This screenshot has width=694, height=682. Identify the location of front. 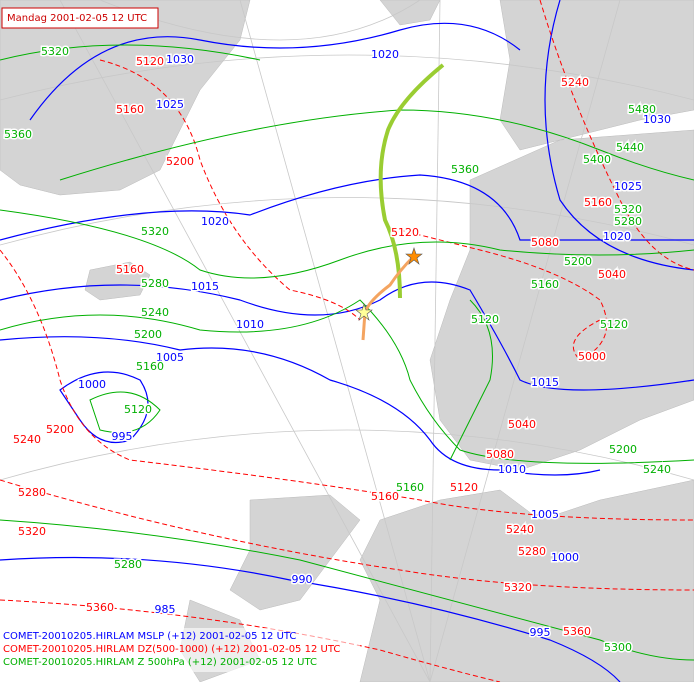
(411, 181).